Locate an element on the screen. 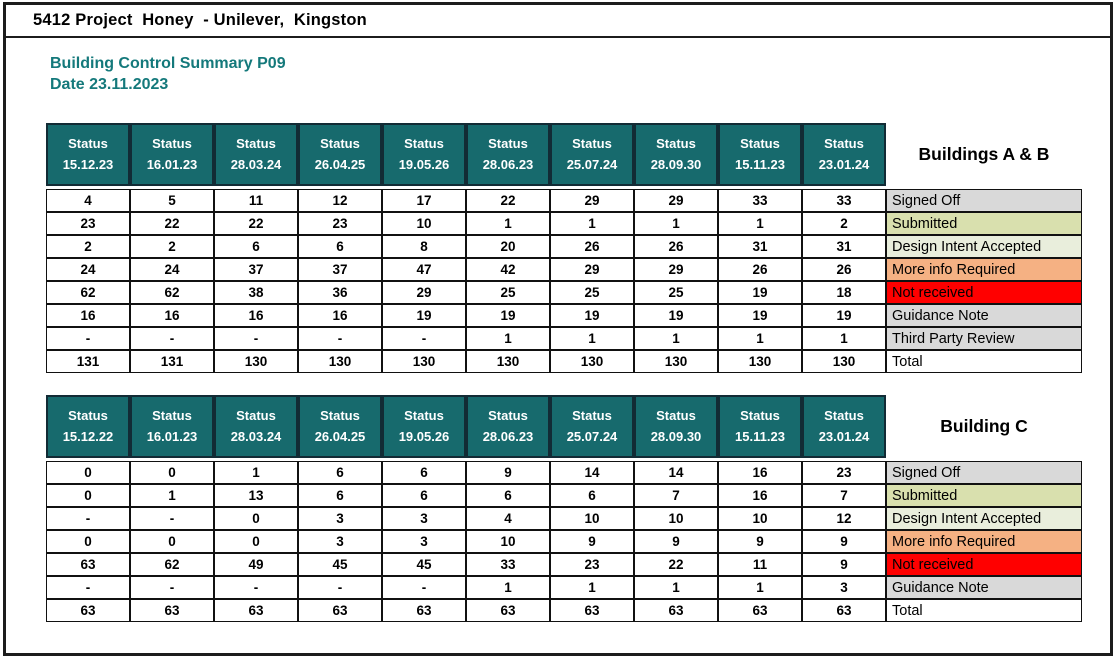 This screenshot has height=662, width=1120. status-count-cell: 17 is located at coordinates (424, 200).